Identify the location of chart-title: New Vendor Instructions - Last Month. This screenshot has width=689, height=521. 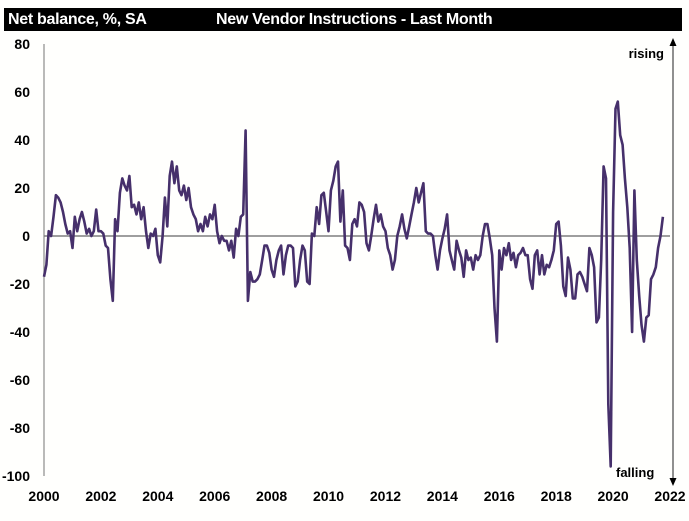
(354, 19).